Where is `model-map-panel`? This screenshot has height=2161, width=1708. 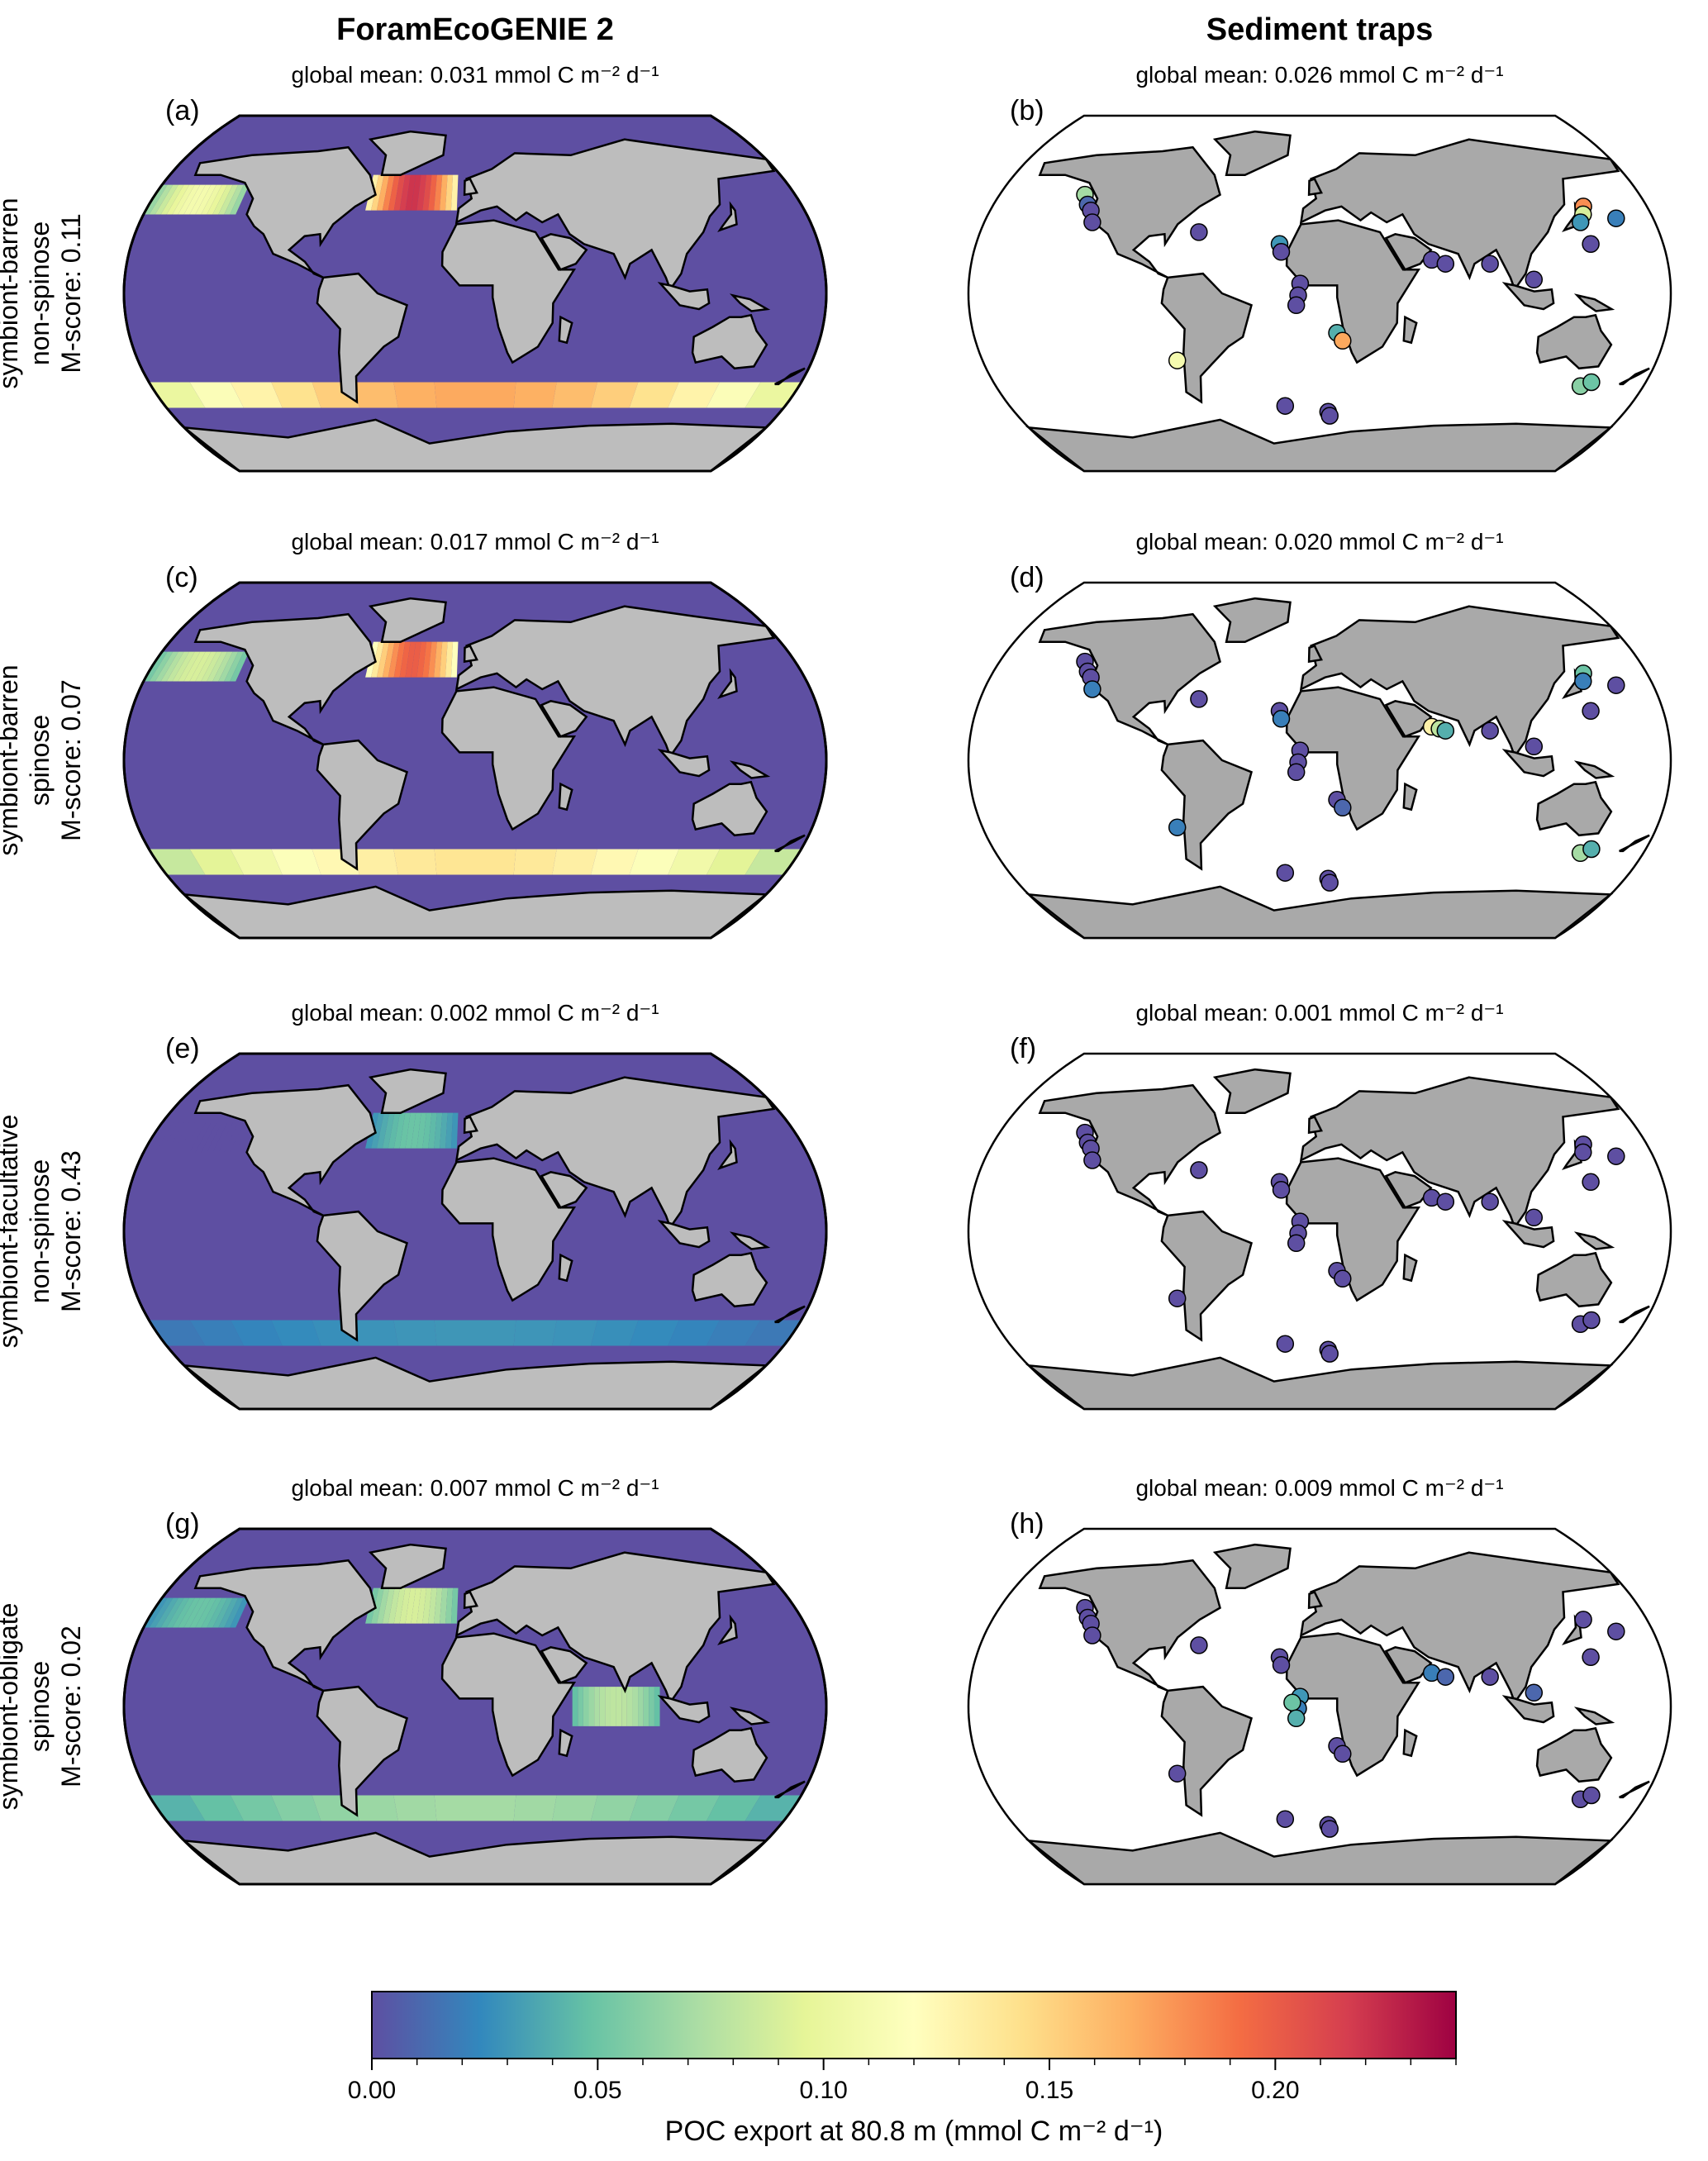 model-map-panel is located at coordinates (475, 1231).